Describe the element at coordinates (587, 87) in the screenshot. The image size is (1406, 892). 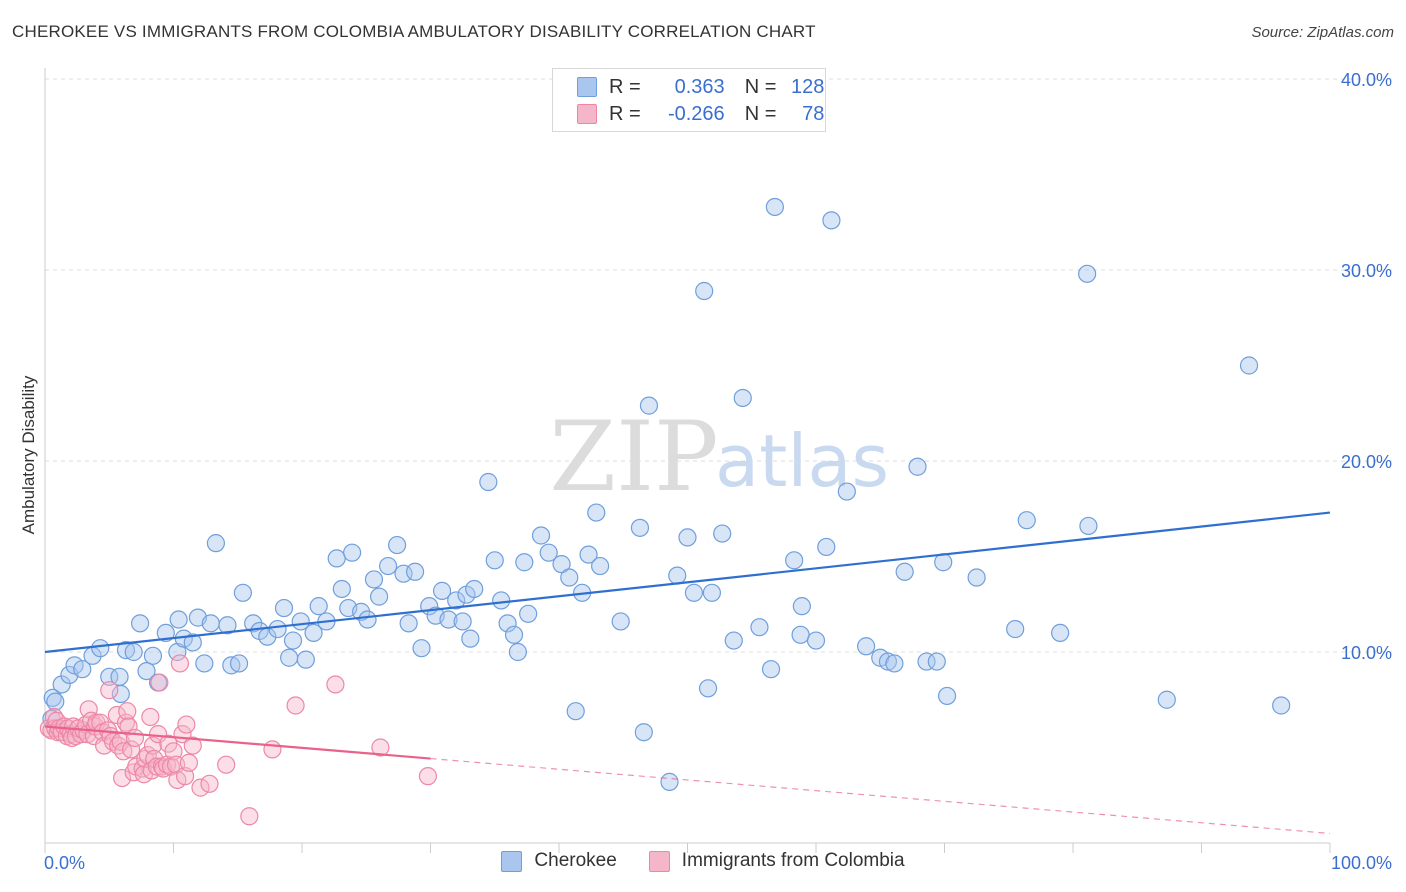
I see `legend-swatch-blue` at that location.